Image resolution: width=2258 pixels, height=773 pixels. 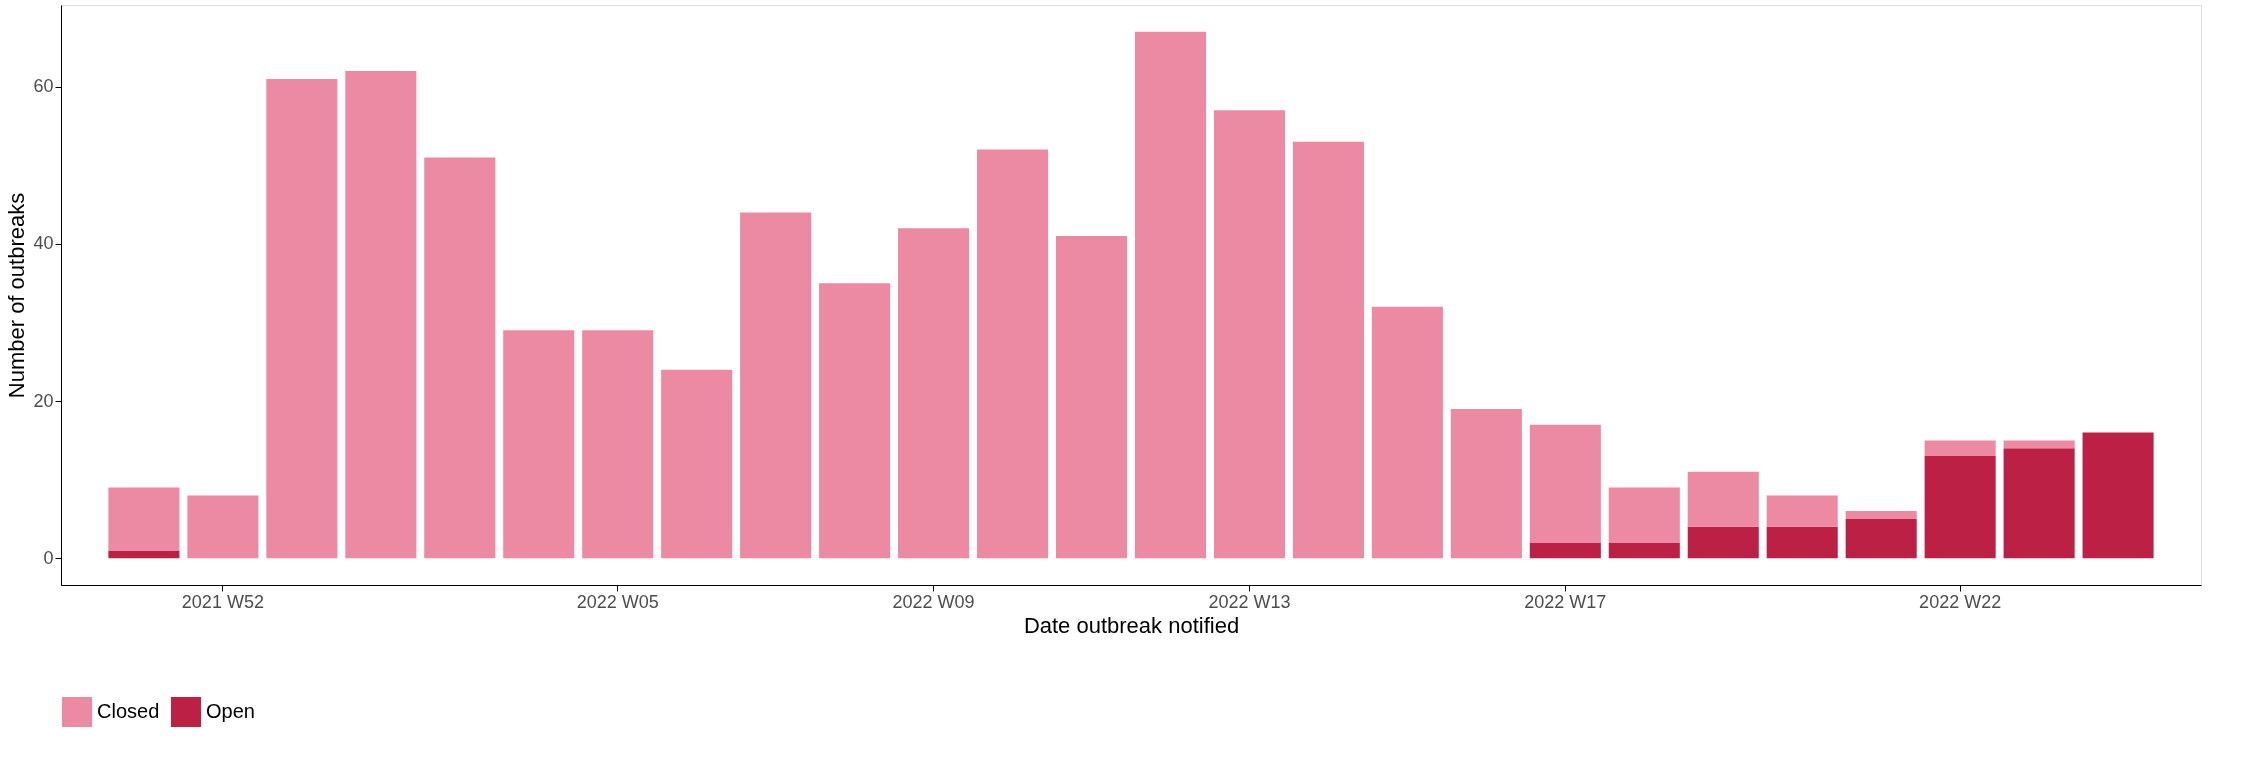 I want to click on legend-label: Open, so click(x=230, y=711).